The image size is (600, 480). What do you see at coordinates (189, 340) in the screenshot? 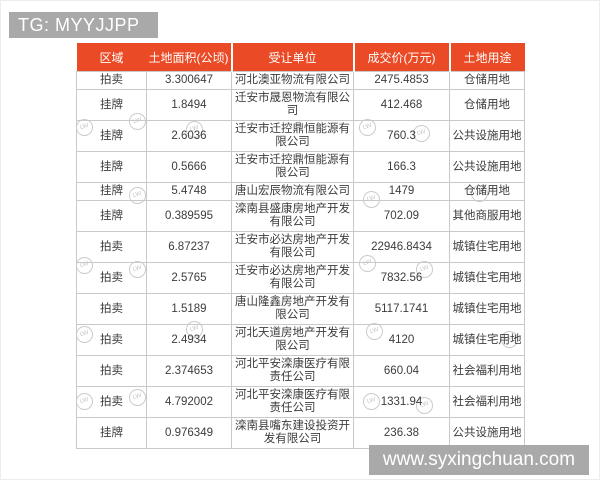
I see `table-cell: 2.4934` at bounding box center [189, 340].